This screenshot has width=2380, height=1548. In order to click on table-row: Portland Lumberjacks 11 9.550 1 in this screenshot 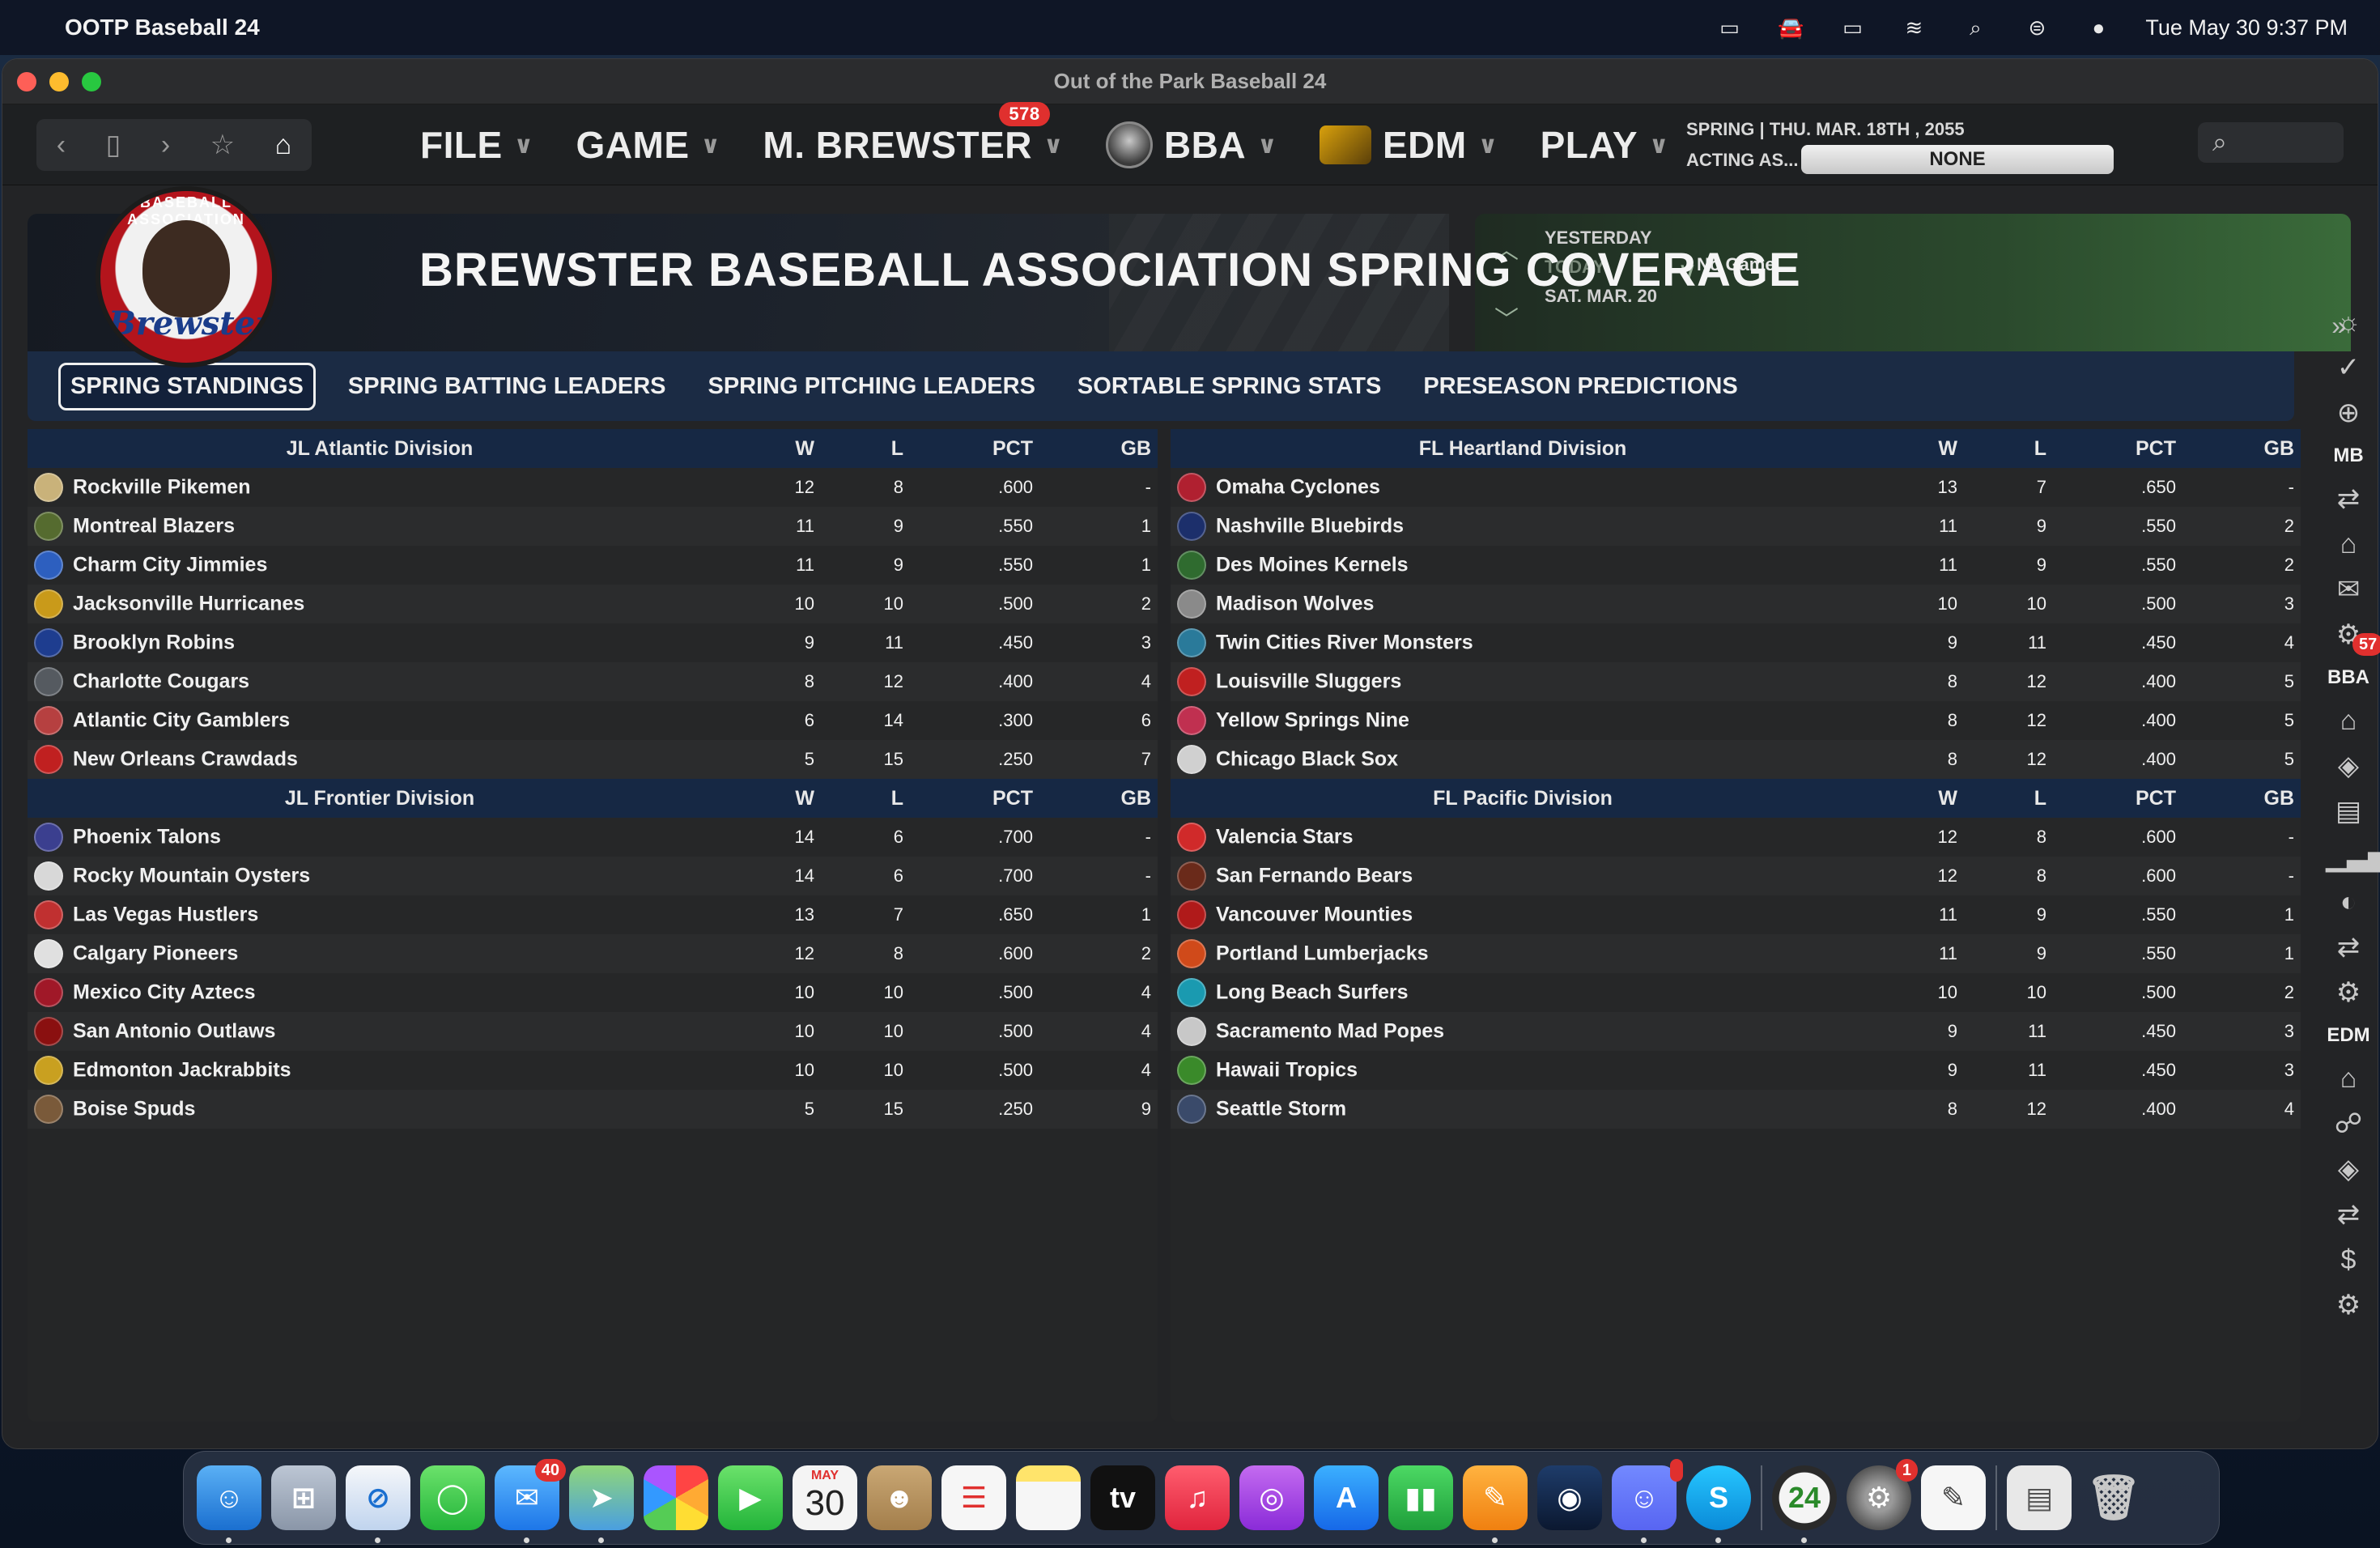, I will do `click(1736, 954)`.